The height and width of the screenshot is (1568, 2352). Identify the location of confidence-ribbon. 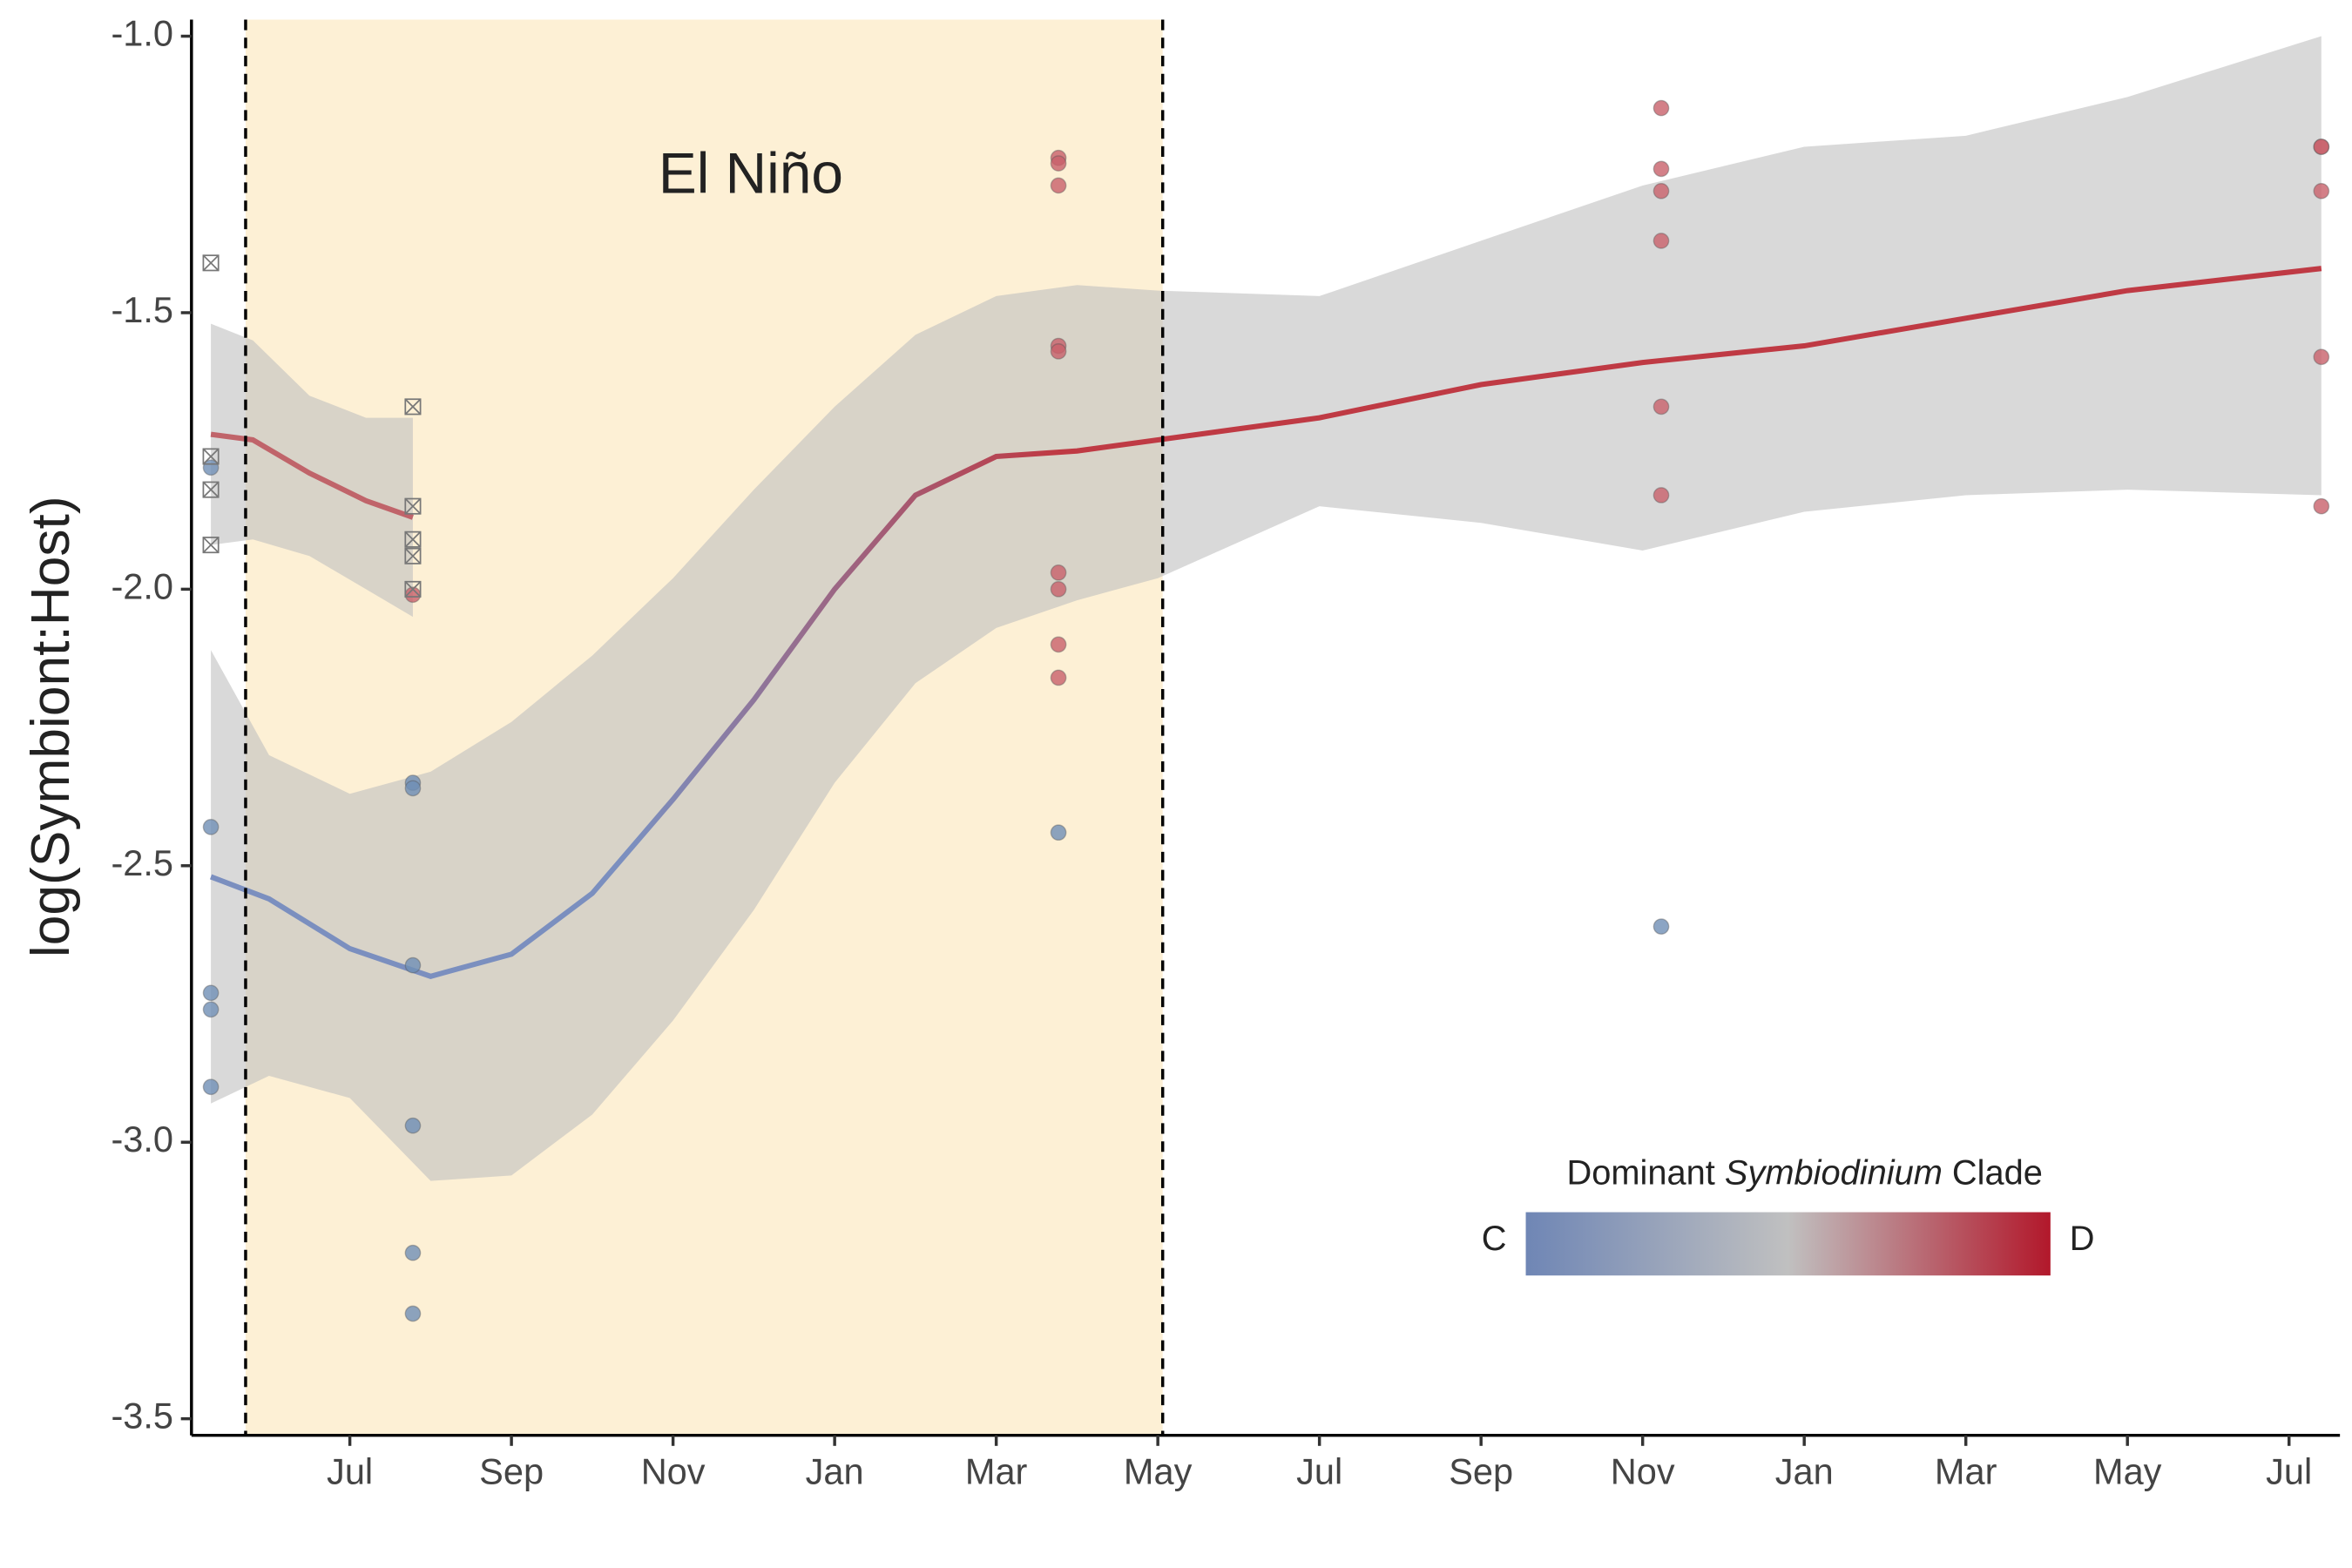
(312, 470).